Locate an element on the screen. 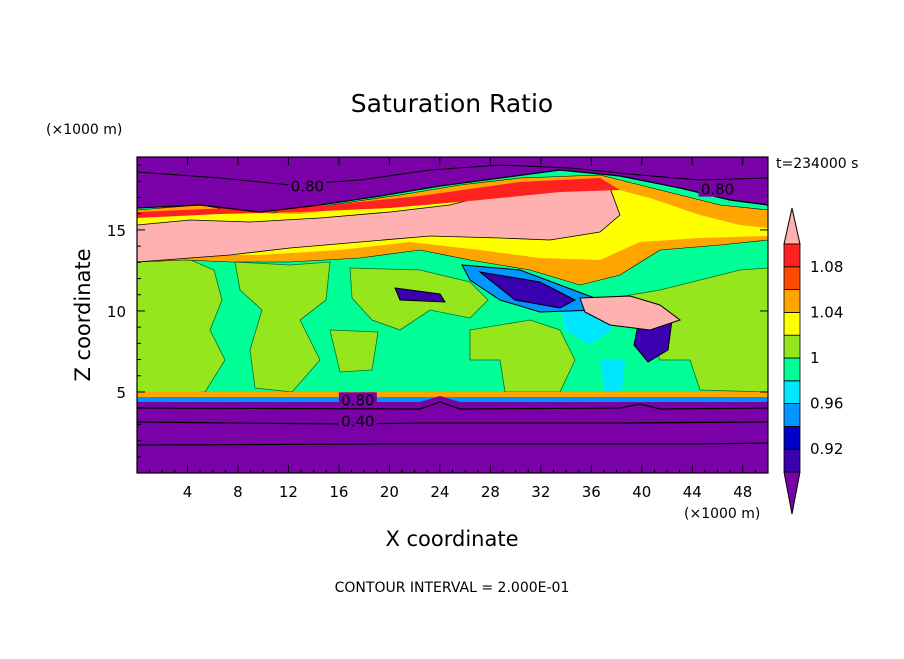  colorbar: 1.08 1.04 1 0.96 0.92 is located at coordinates (813, 361).